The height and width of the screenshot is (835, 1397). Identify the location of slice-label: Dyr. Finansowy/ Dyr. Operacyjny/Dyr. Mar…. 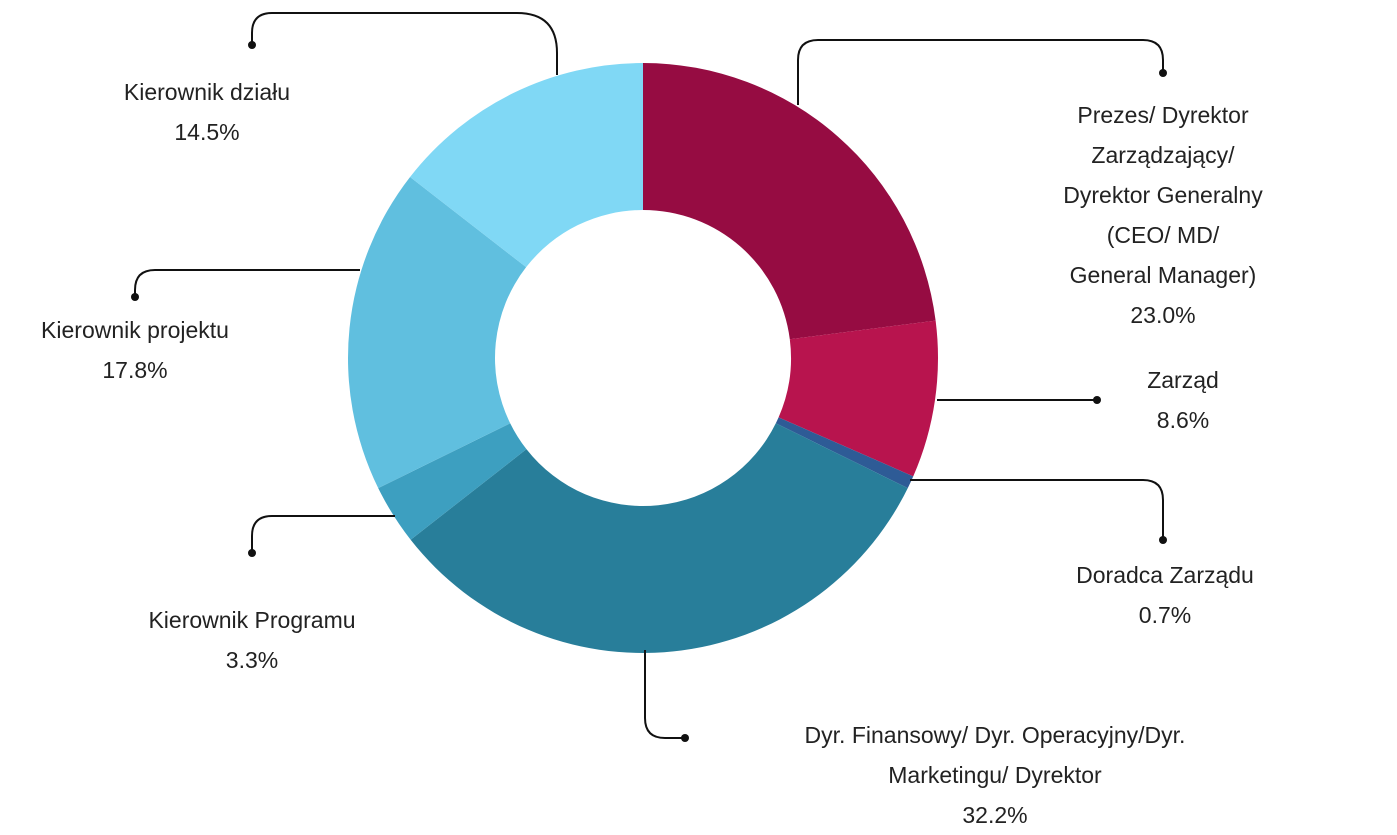
(995, 775).